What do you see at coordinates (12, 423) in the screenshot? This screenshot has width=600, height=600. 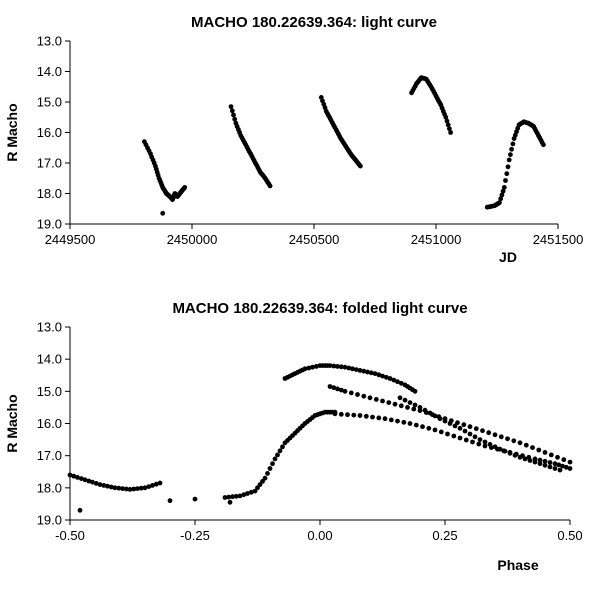 I see `y-axis-label: R Macho` at bounding box center [12, 423].